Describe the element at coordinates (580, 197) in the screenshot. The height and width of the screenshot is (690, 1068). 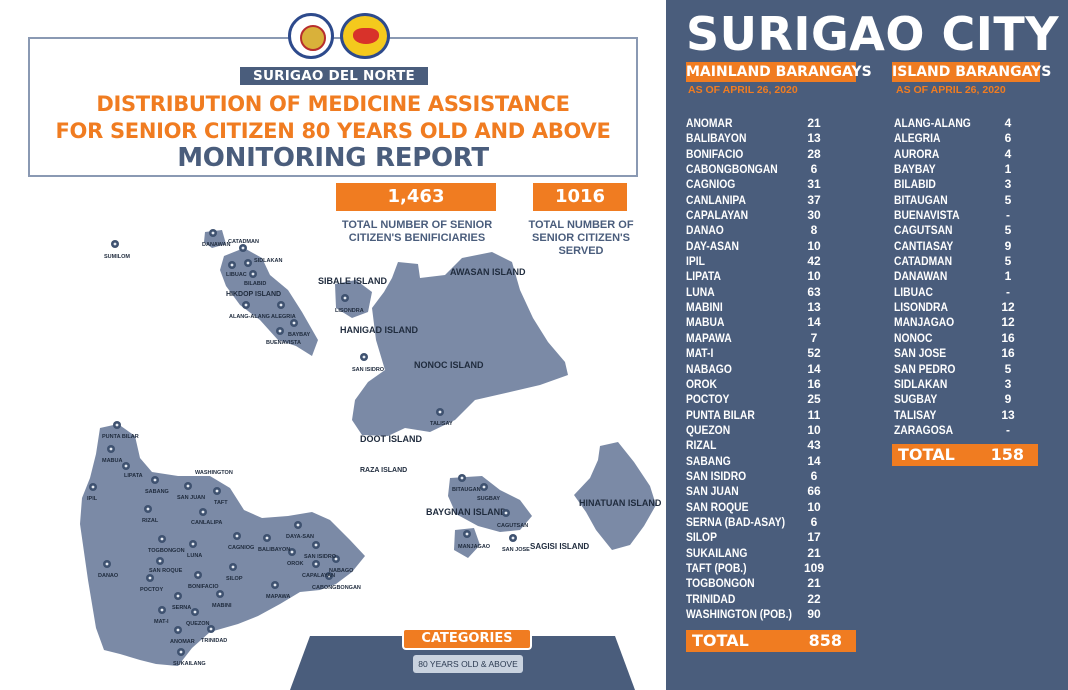
I see `served-value: 1016` at that location.